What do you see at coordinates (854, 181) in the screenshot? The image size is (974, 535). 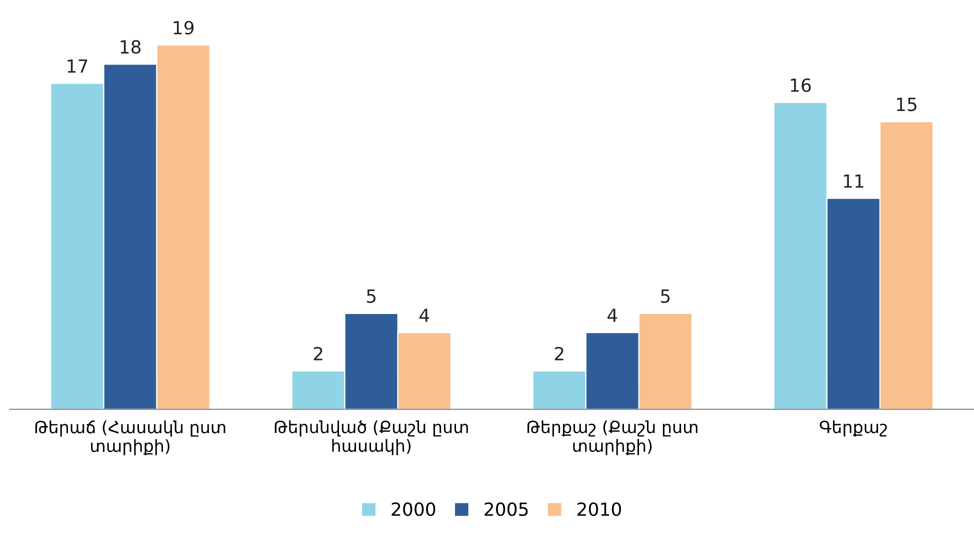 I see `data-label: 11` at bounding box center [854, 181].